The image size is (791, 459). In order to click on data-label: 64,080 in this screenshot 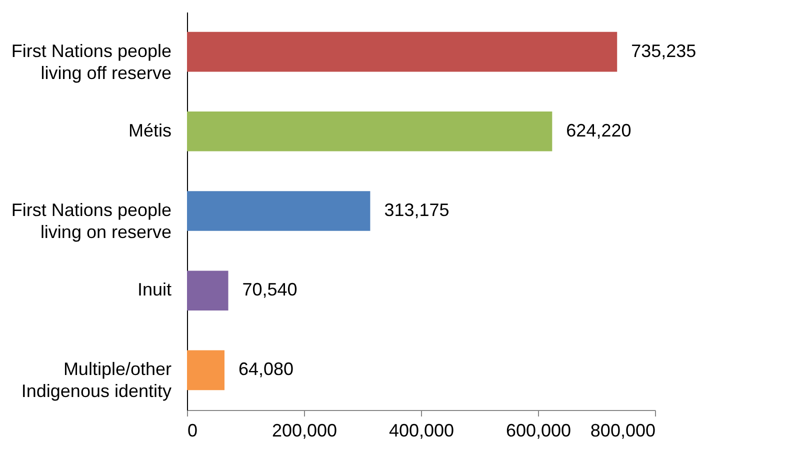, I will do `click(266, 369)`.